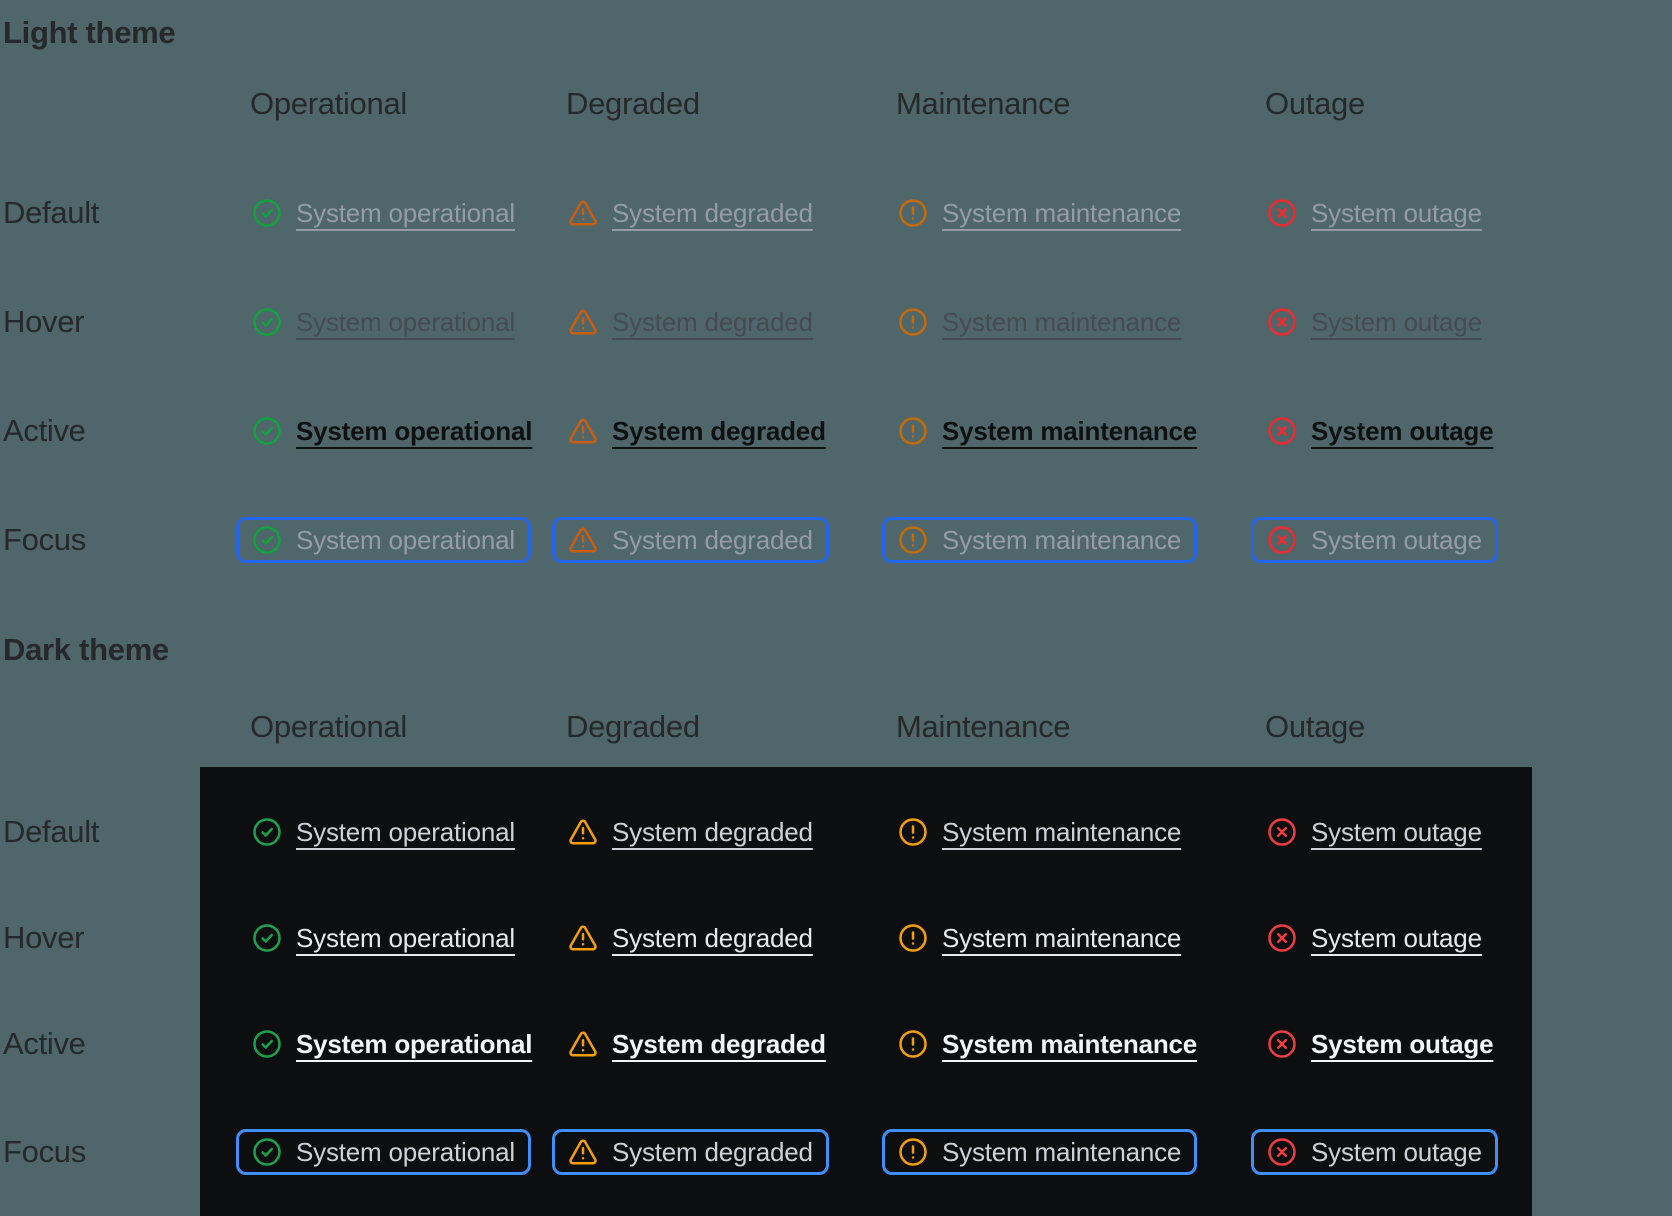 The height and width of the screenshot is (1216, 1672). I want to click on status-link-degraded-default: System degraded, so click(690, 213).